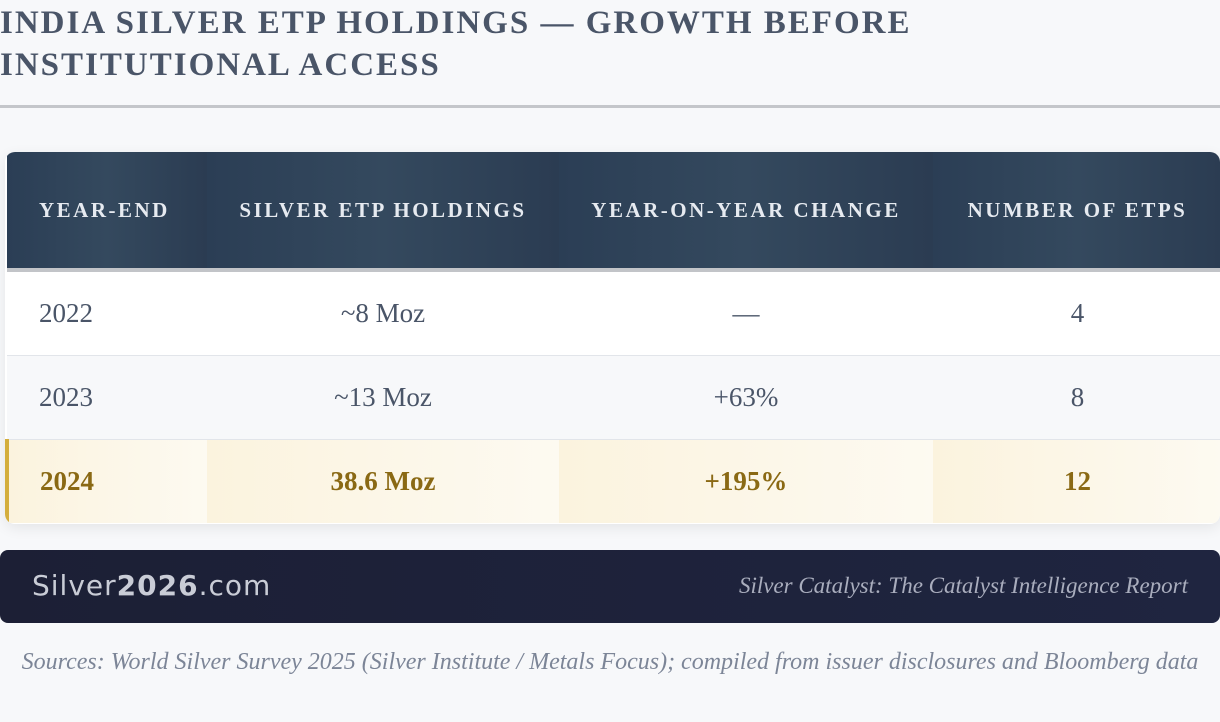 The image size is (1220, 722). Describe the element at coordinates (1076, 313) in the screenshot. I see `table-cell: 4` at that location.